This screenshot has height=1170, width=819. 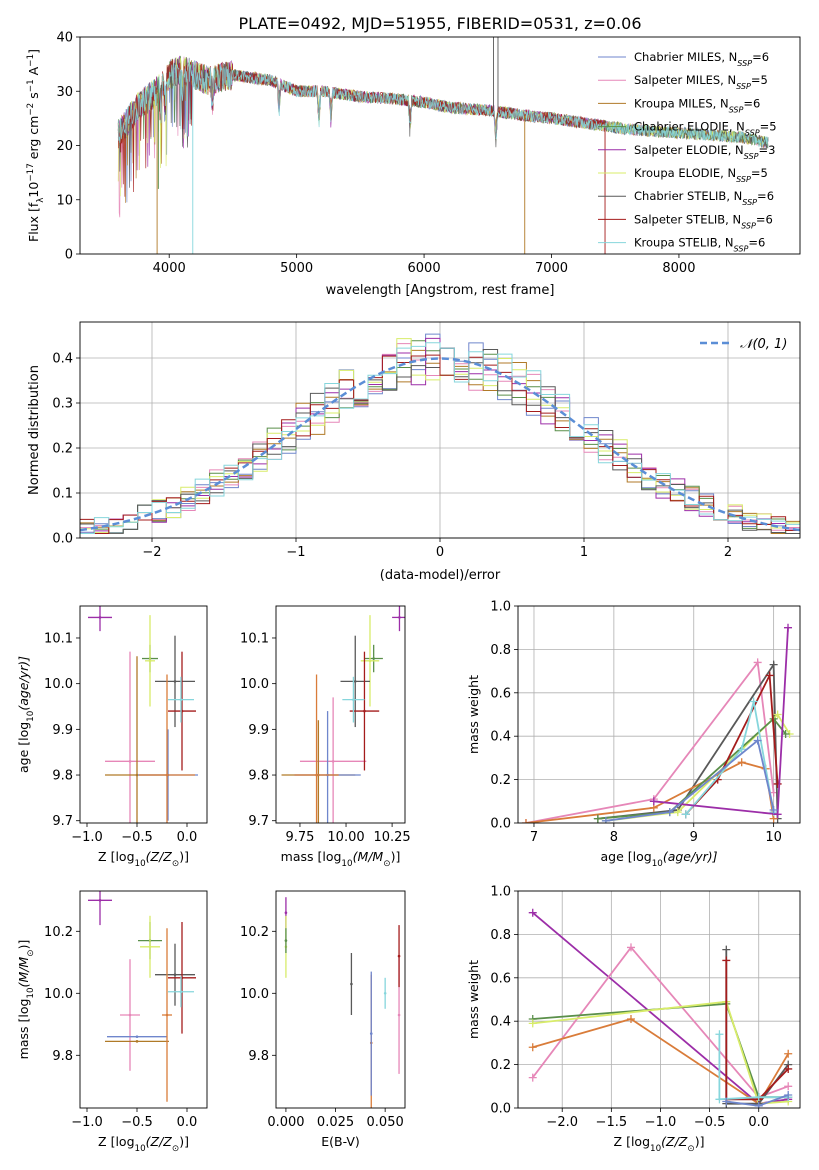 What do you see at coordinates (34, 430) in the screenshot?
I see `residuals-ylabel-part: Normed distribution` at bounding box center [34, 430].